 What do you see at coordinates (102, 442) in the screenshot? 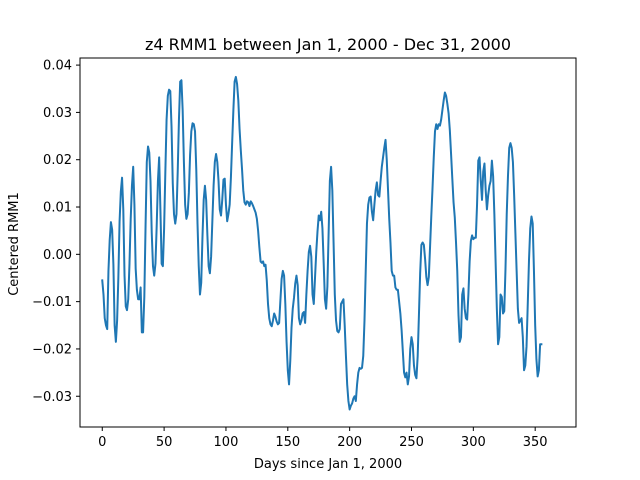
I see `x-tick-label: 0` at bounding box center [102, 442].